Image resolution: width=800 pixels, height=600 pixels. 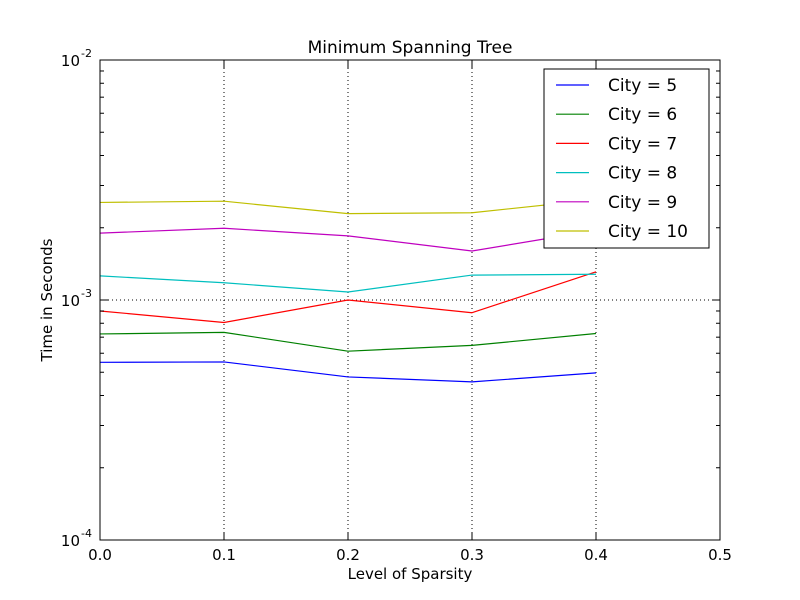 I want to click on legend-label: City = 5, so click(x=642, y=86).